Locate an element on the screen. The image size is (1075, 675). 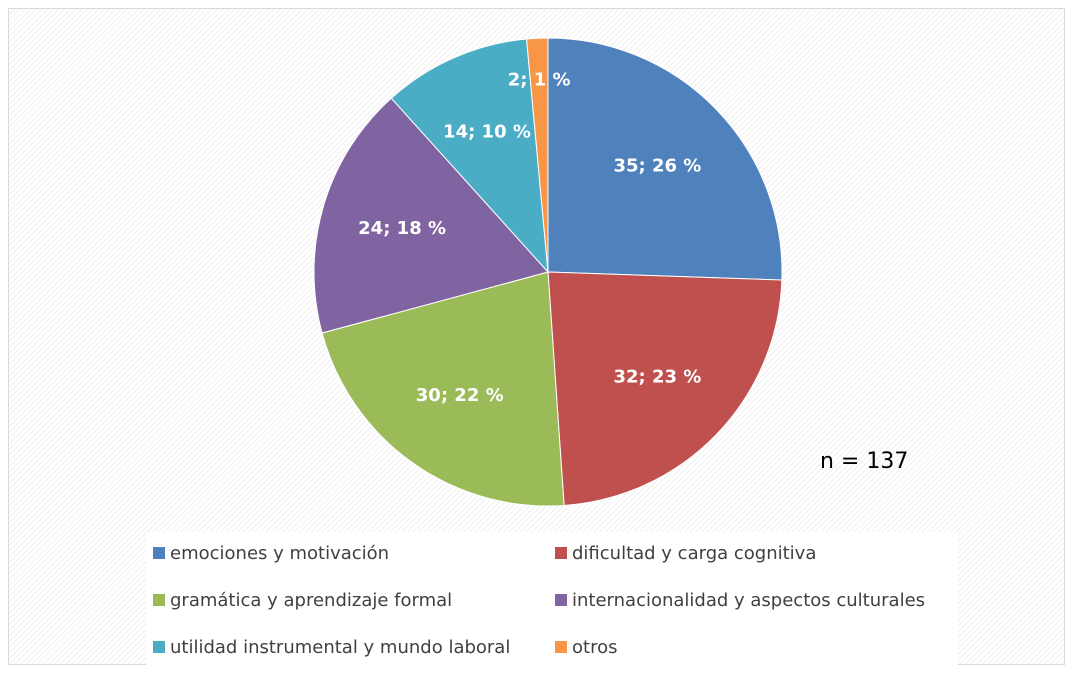
data-label: 30; 22 % is located at coordinates (460, 395).